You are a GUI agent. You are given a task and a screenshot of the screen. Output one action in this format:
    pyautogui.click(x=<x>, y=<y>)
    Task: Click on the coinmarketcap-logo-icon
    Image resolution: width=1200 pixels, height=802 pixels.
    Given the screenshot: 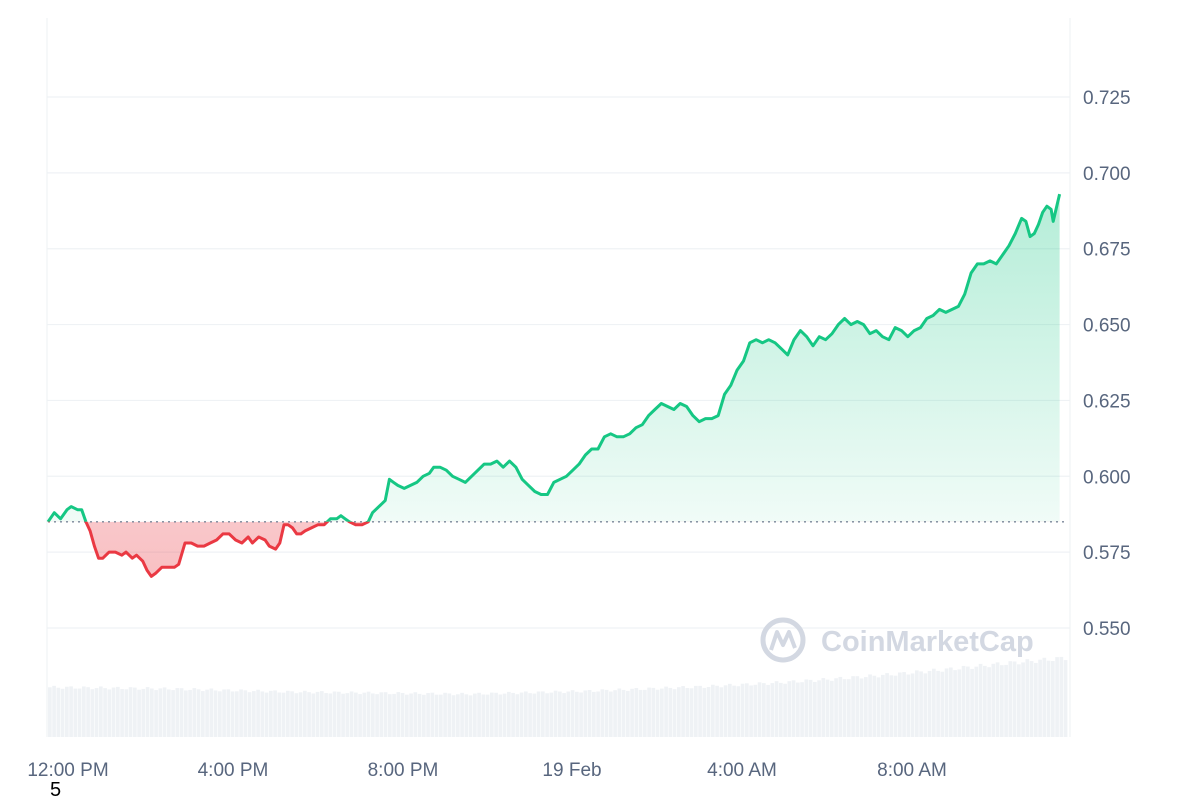 What is the action you would take?
    pyautogui.click(x=783, y=640)
    